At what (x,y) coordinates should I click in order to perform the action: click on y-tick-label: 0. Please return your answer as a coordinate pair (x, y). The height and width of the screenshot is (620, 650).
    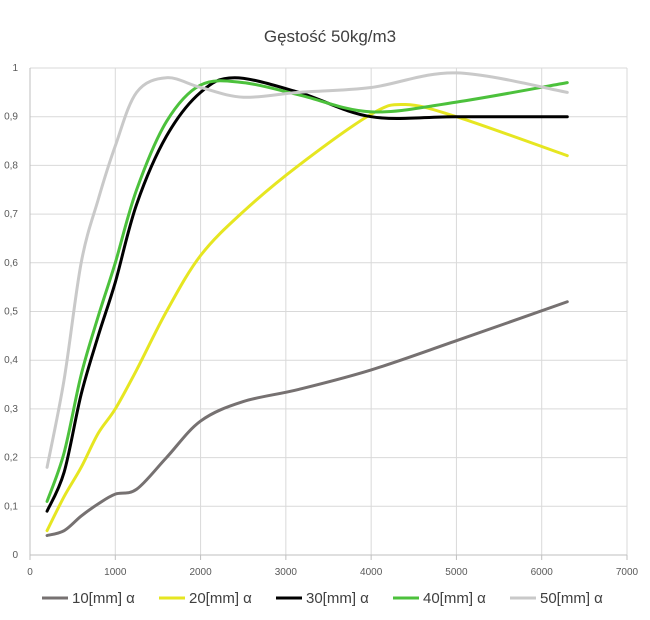
    Looking at the image, I should click on (15, 555).